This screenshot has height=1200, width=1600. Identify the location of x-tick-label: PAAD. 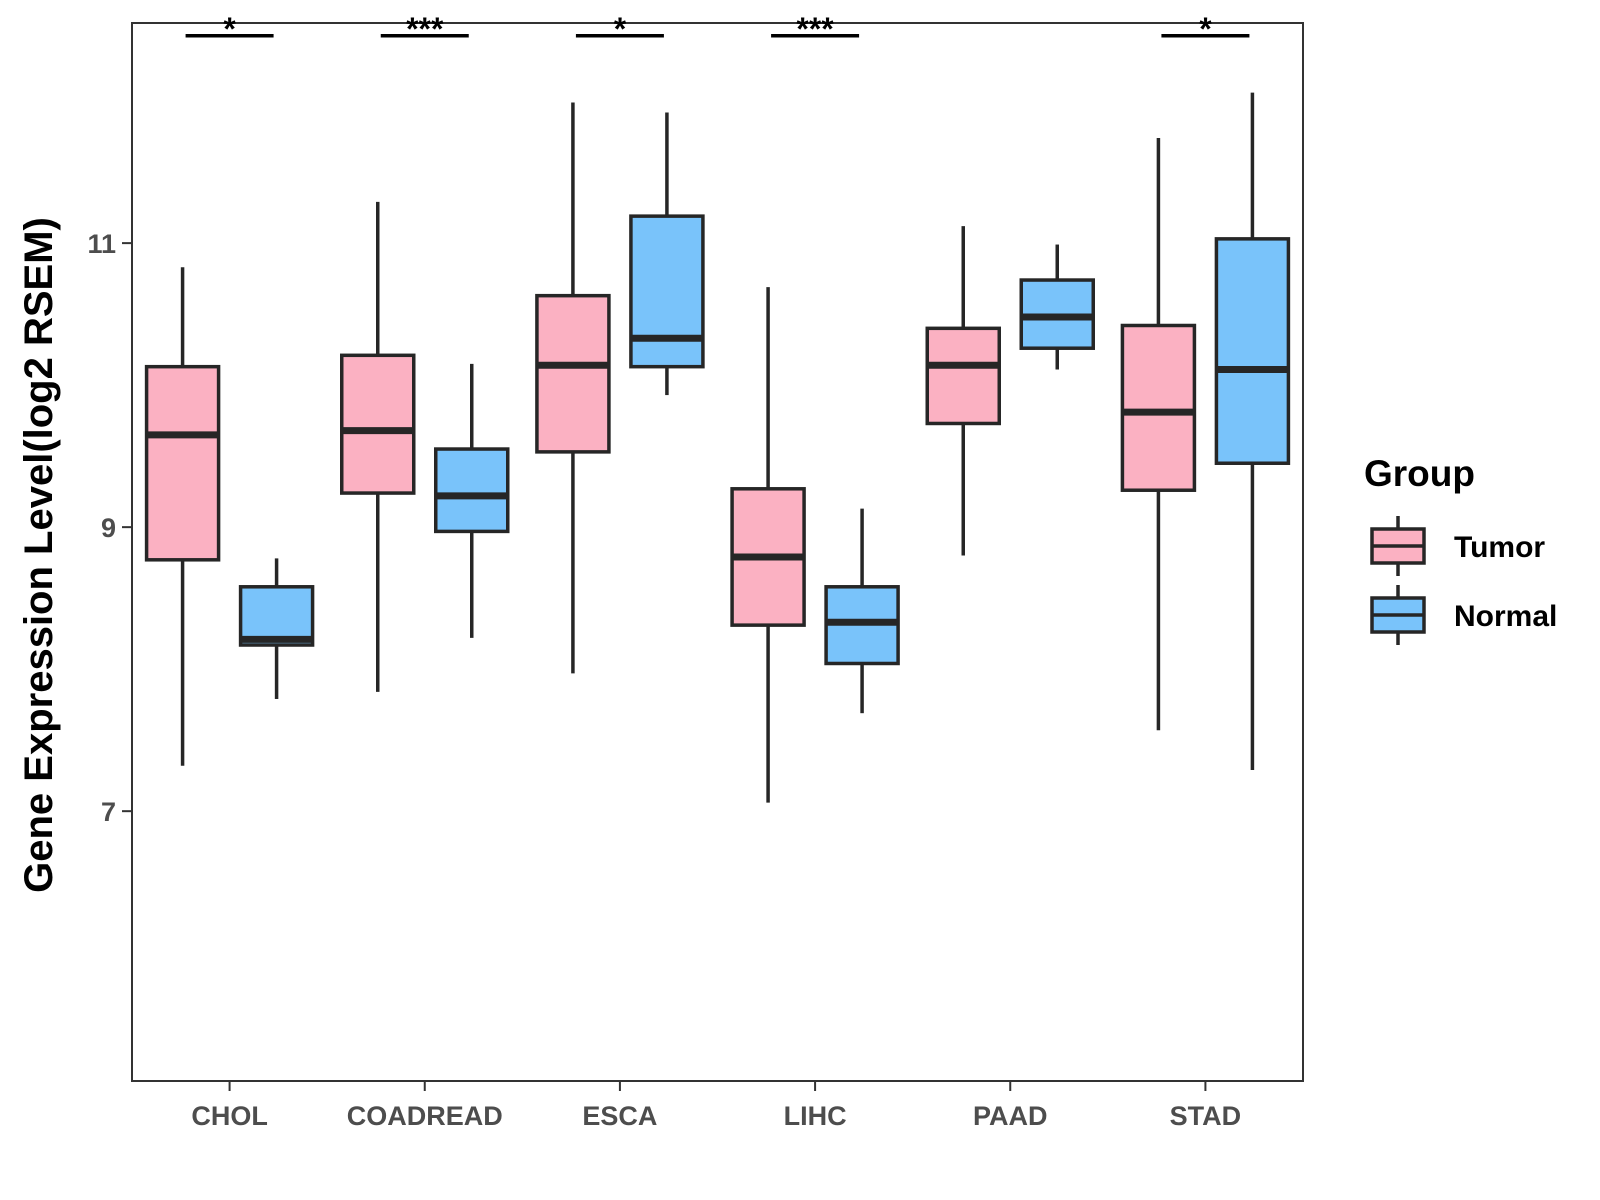
(1010, 1116).